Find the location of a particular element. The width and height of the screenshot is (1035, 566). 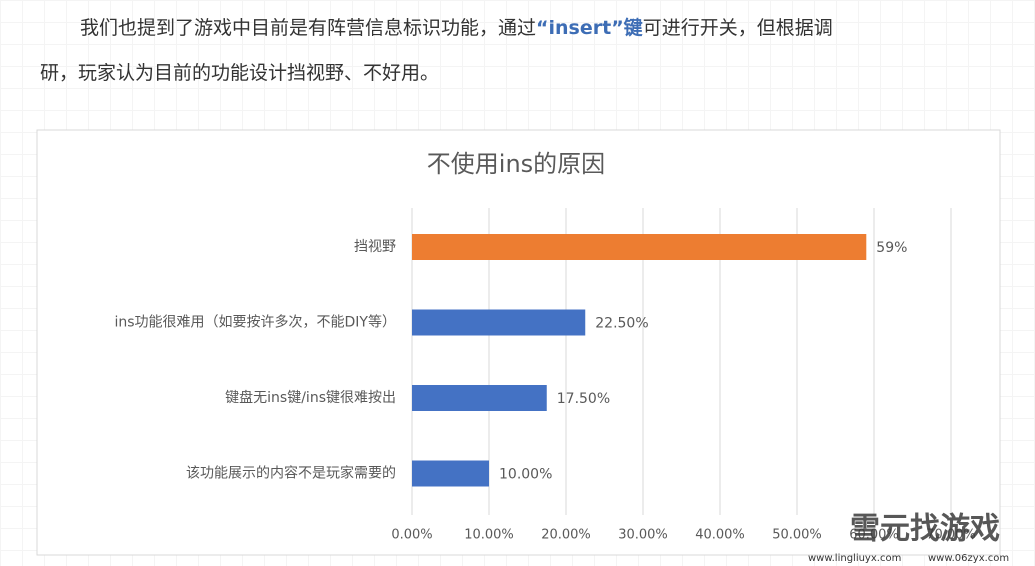

data-label: 10.00% is located at coordinates (525, 475).